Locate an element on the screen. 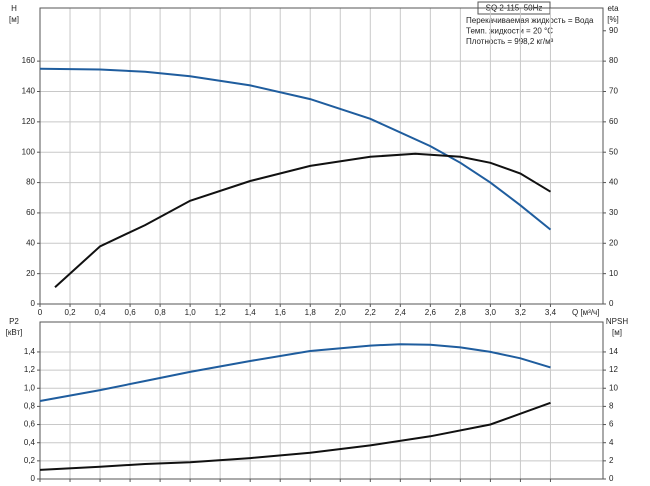  y-tick-label: 40 is located at coordinates (30, 242).